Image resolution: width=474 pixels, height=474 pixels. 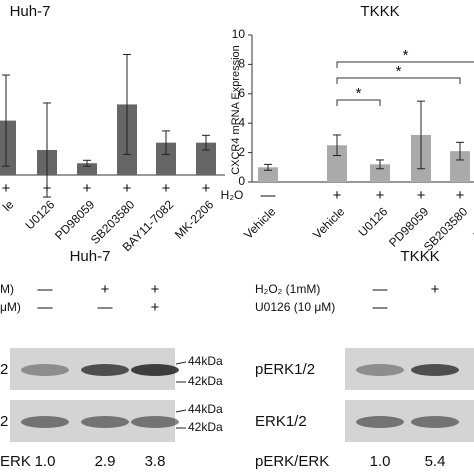 I want to click on y-tick-label: 2, so click(x=241, y=152).